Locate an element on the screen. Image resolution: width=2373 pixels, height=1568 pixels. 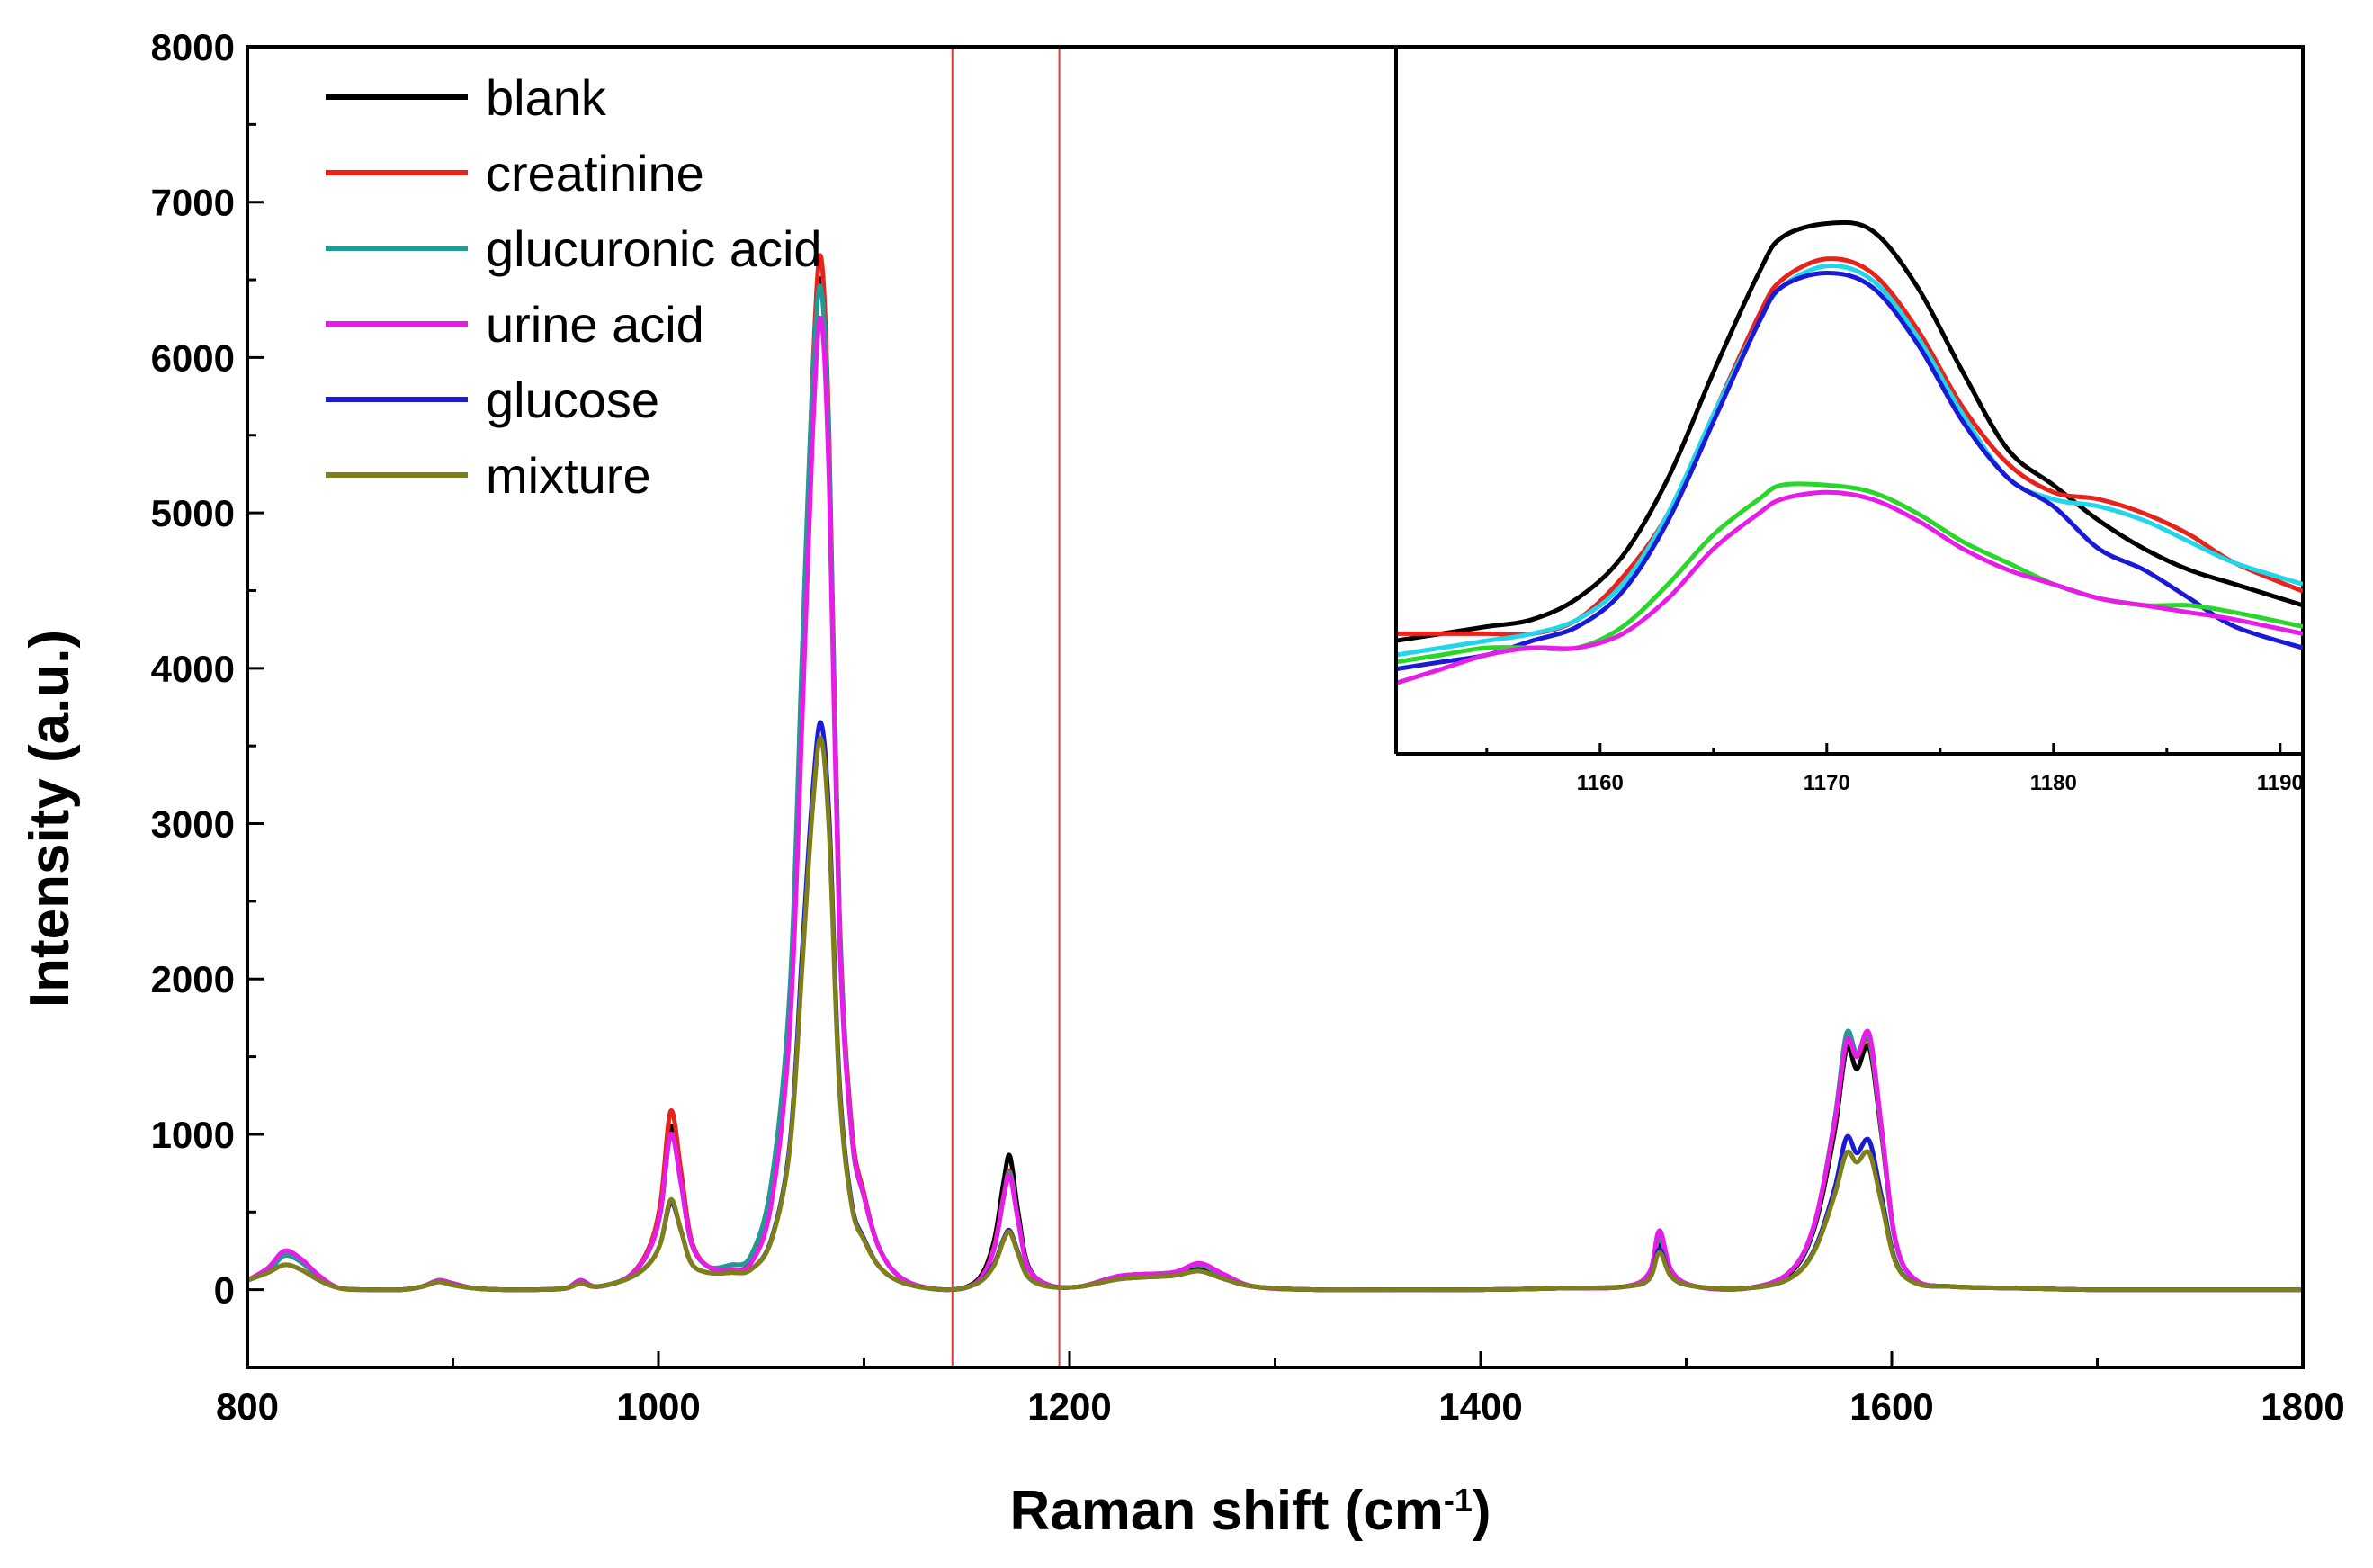
y-tick-label: 6000 is located at coordinates (193, 357).